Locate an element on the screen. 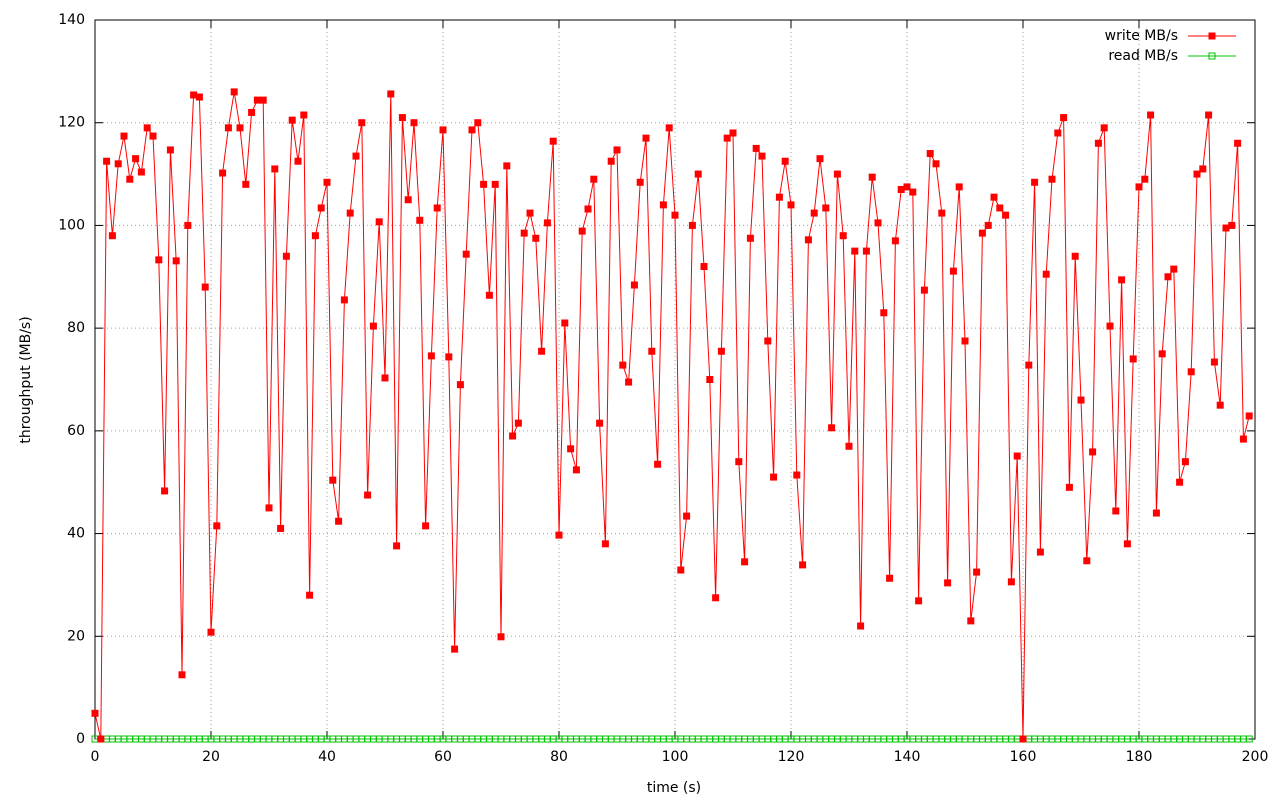  y-tick-label: 80 is located at coordinates (76, 328).